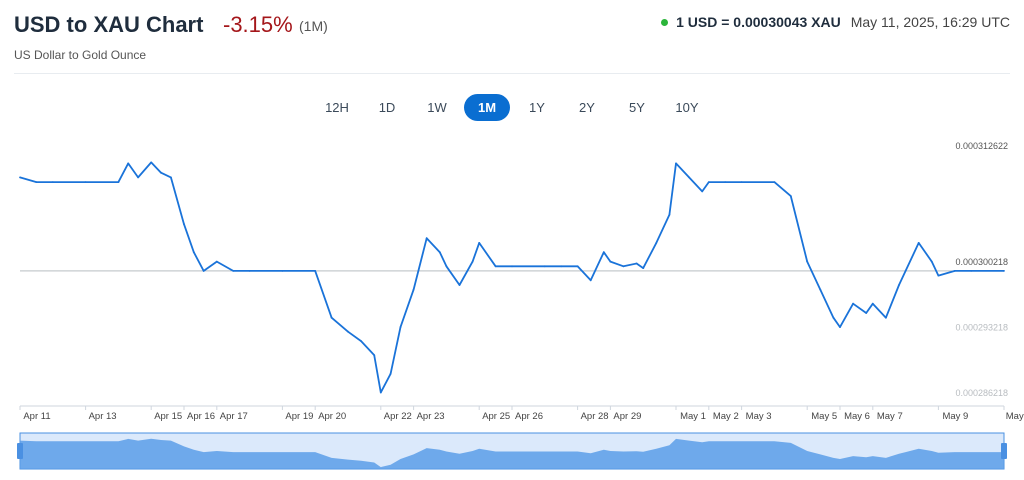 This screenshot has height=480, width=1024. I want to click on y-tick-label: 0.000300218, so click(981, 262).